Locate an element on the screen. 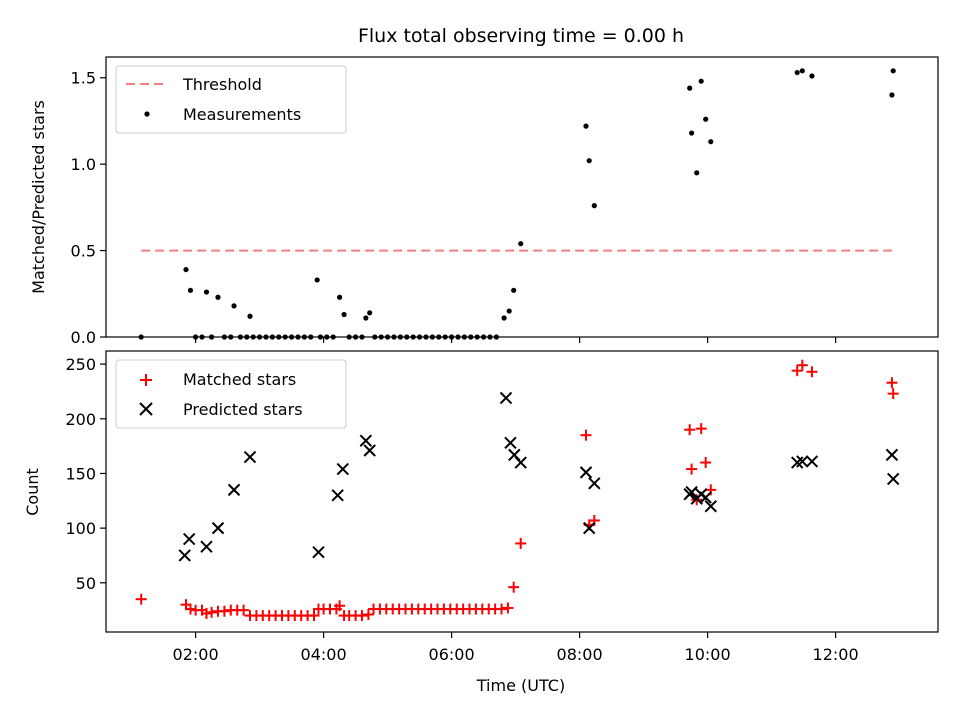  legend-matched-label: Matched stars is located at coordinates (239, 379).